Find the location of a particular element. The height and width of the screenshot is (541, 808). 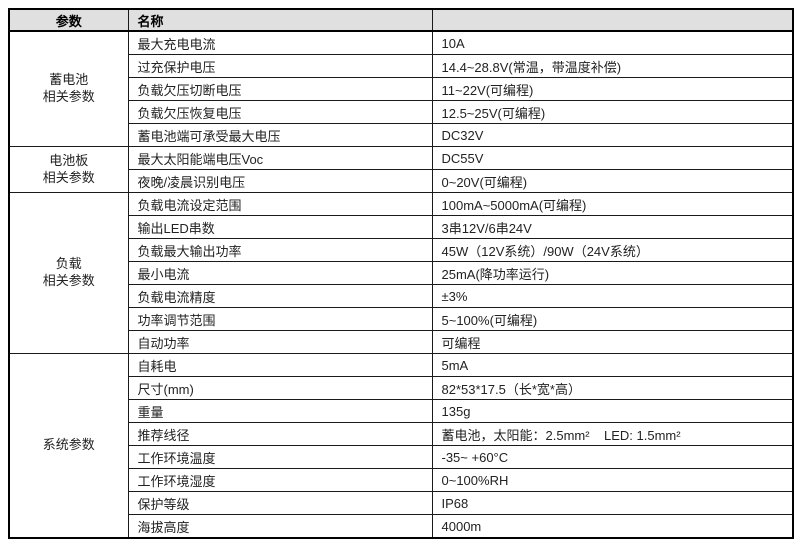

param-value-cell: 5~100%(可编程) is located at coordinates (612, 319).